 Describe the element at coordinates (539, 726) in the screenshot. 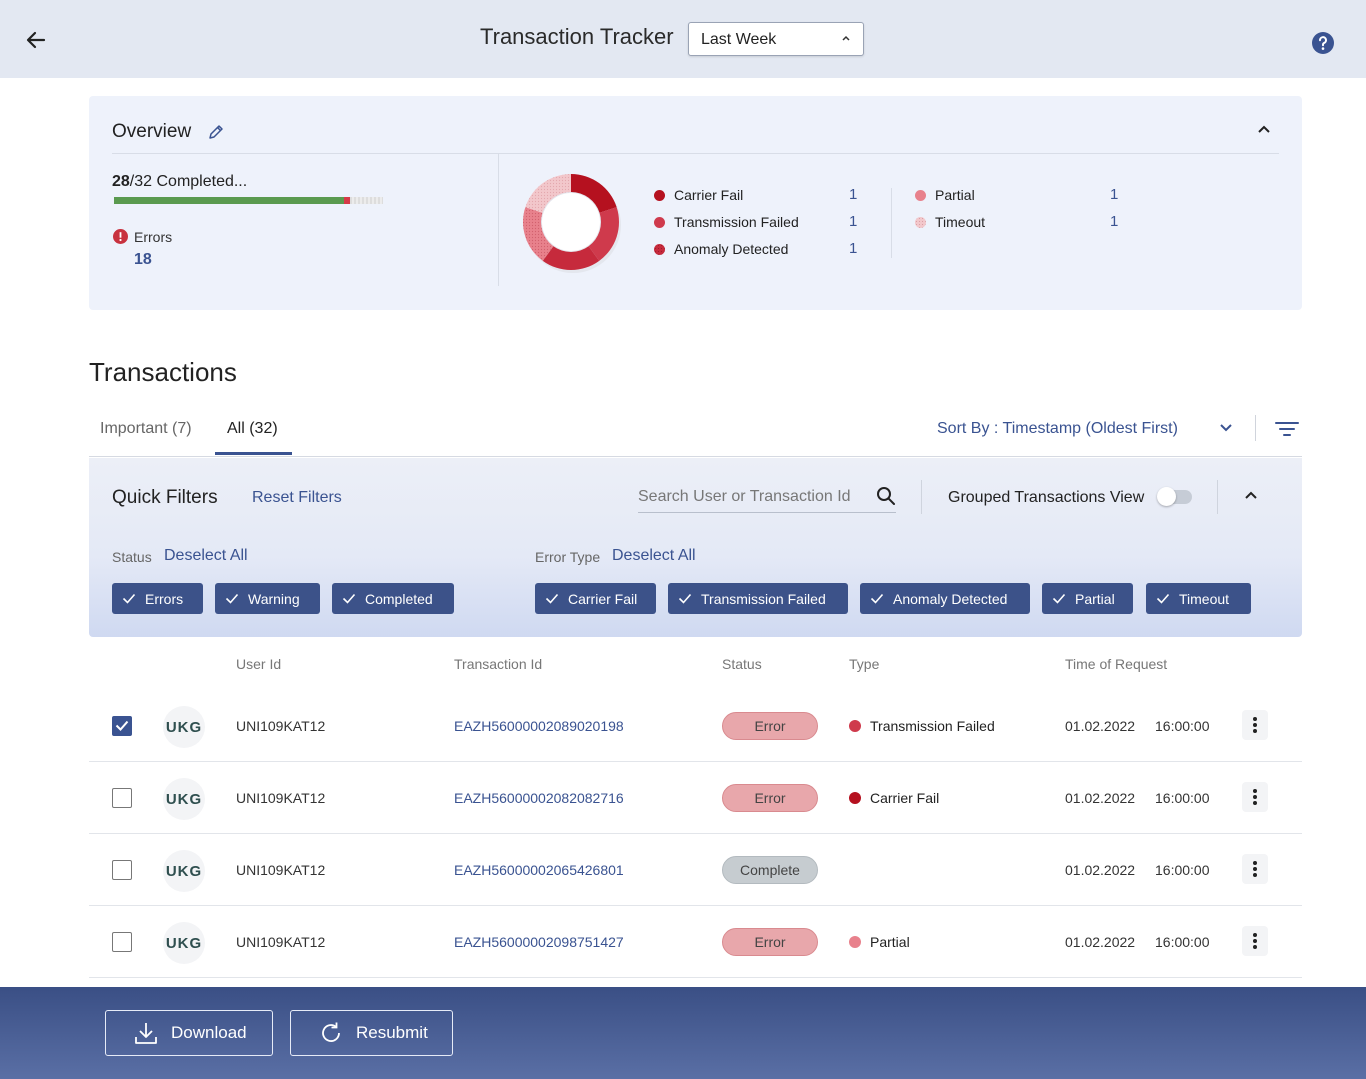

I see `transaction-id-link: EAZH56000002089020198` at that location.